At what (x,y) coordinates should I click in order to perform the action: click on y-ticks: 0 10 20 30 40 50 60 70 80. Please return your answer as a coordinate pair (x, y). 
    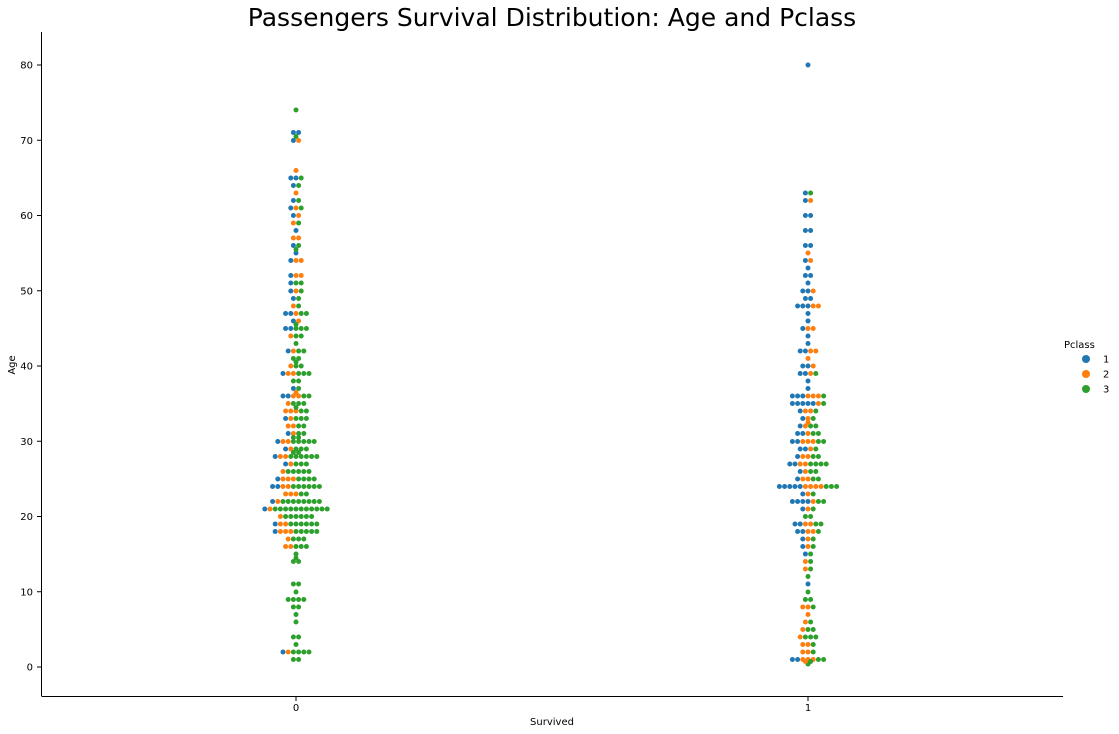
    Looking at the image, I should click on (31, 367).